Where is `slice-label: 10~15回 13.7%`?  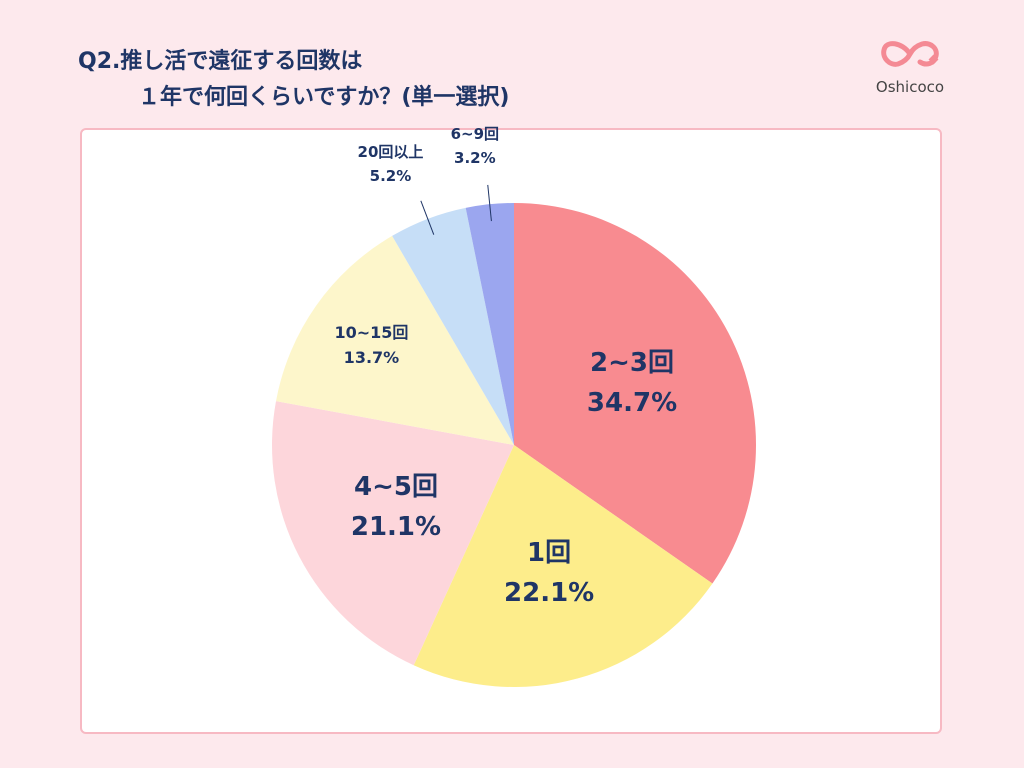
slice-label: 10~15回 13.7% is located at coordinates (371, 345).